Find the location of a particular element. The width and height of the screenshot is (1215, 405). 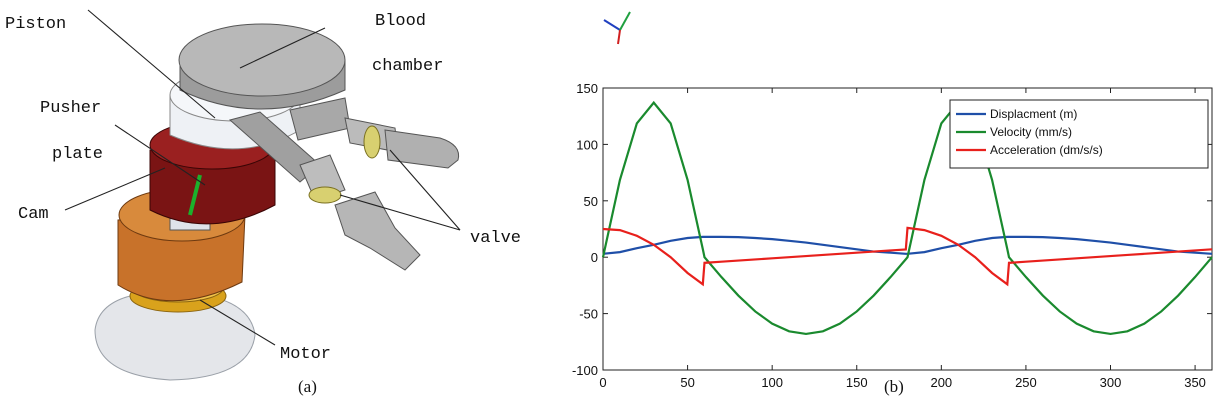

label: chamber is located at coordinates (407, 66).